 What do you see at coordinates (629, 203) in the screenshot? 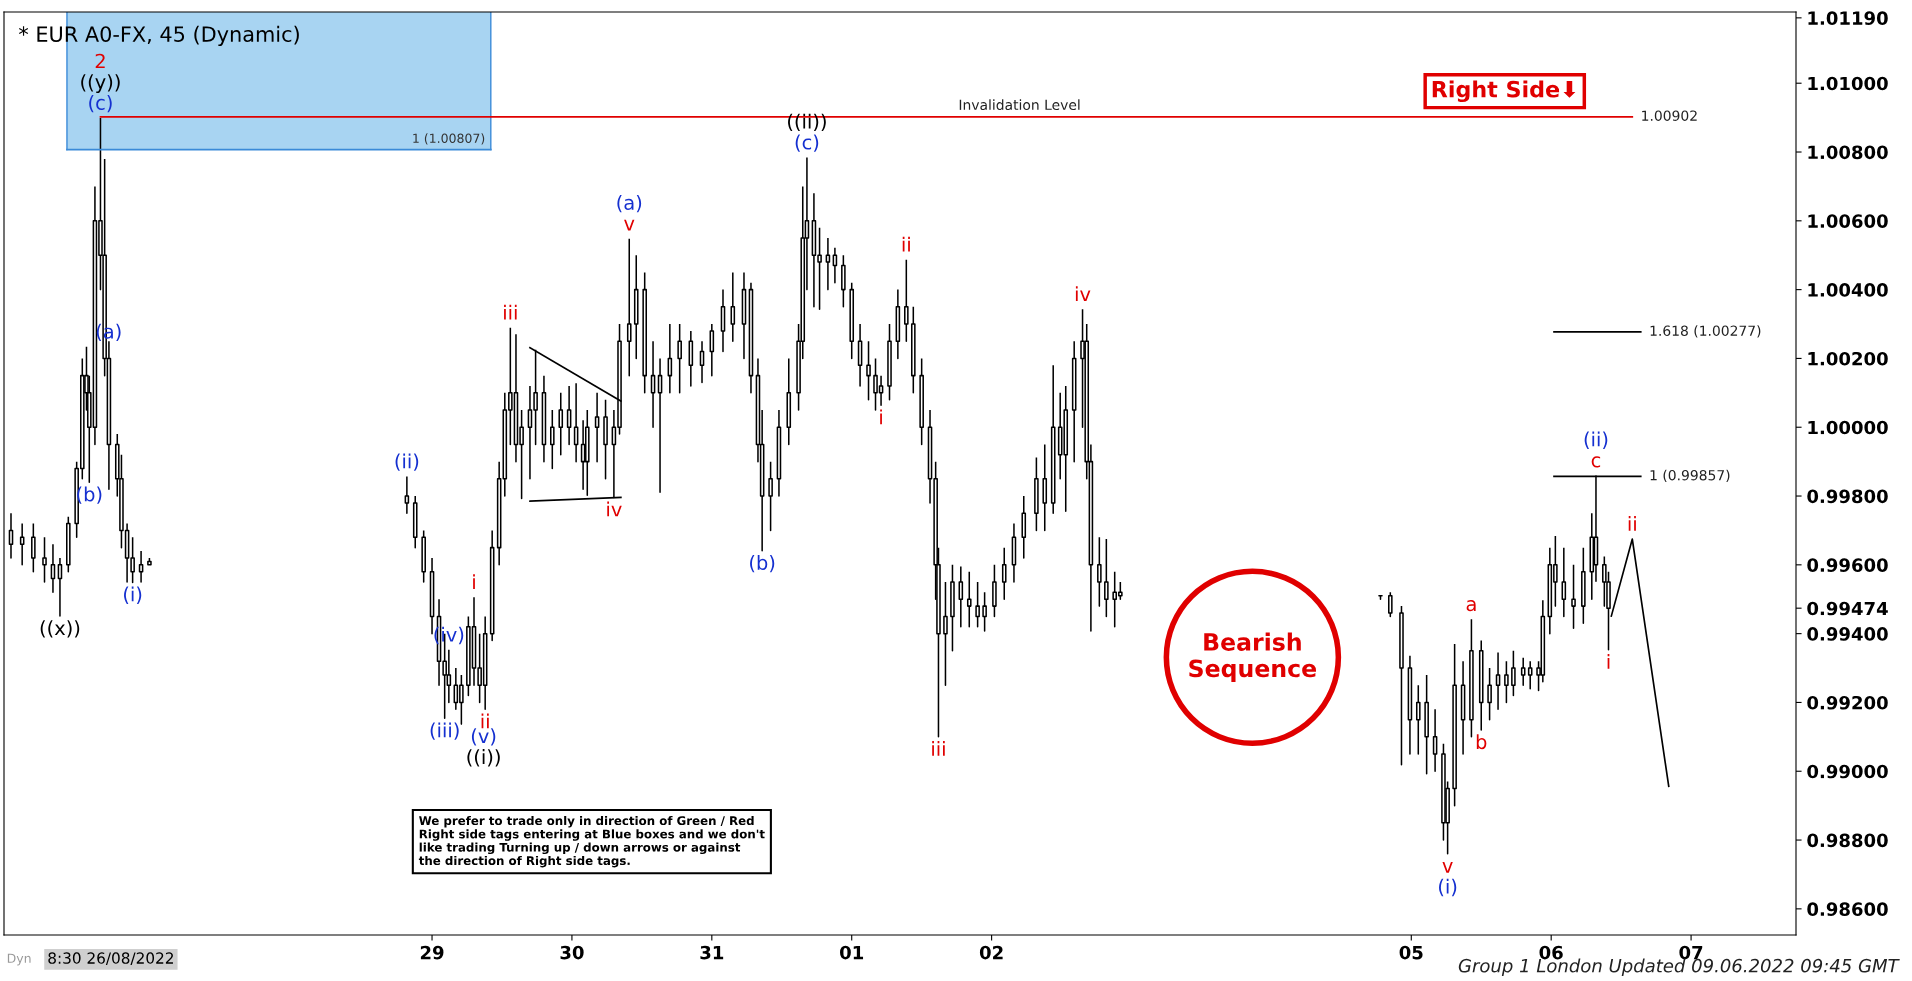
I see `annotation: (a)` at bounding box center [629, 203].